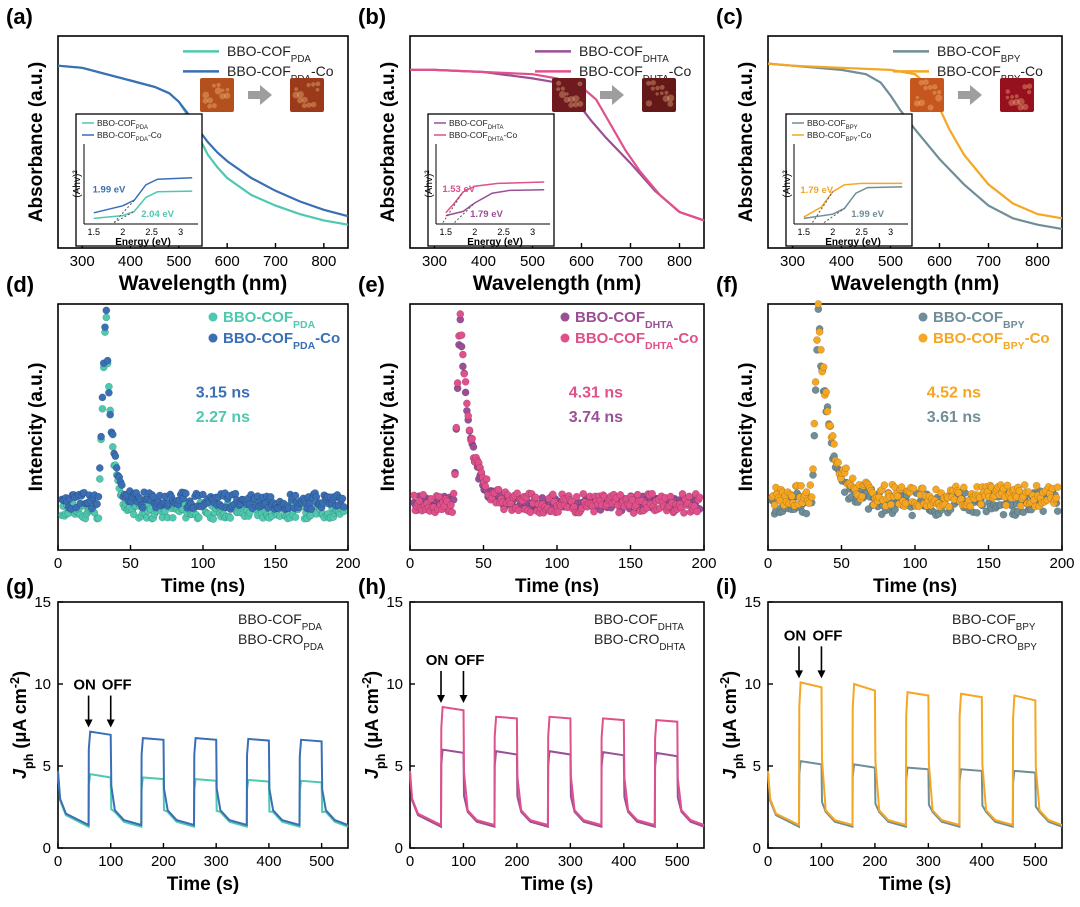  I want to click on lifetime-label: 3.61 ns, so click(954, 417).